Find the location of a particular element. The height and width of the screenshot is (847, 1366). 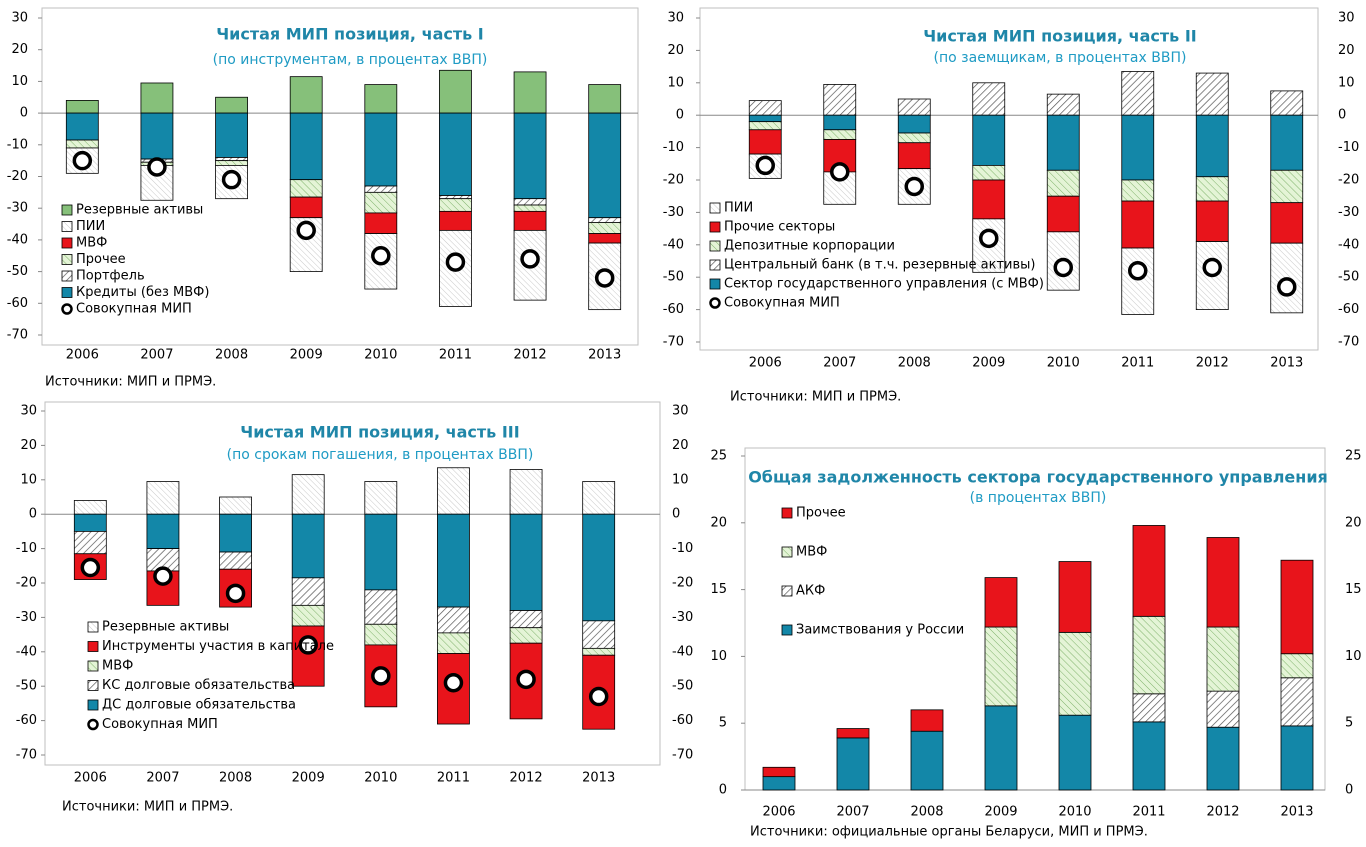

legend-label: ДС долговые обязательства is located at coordinates (199, 705).